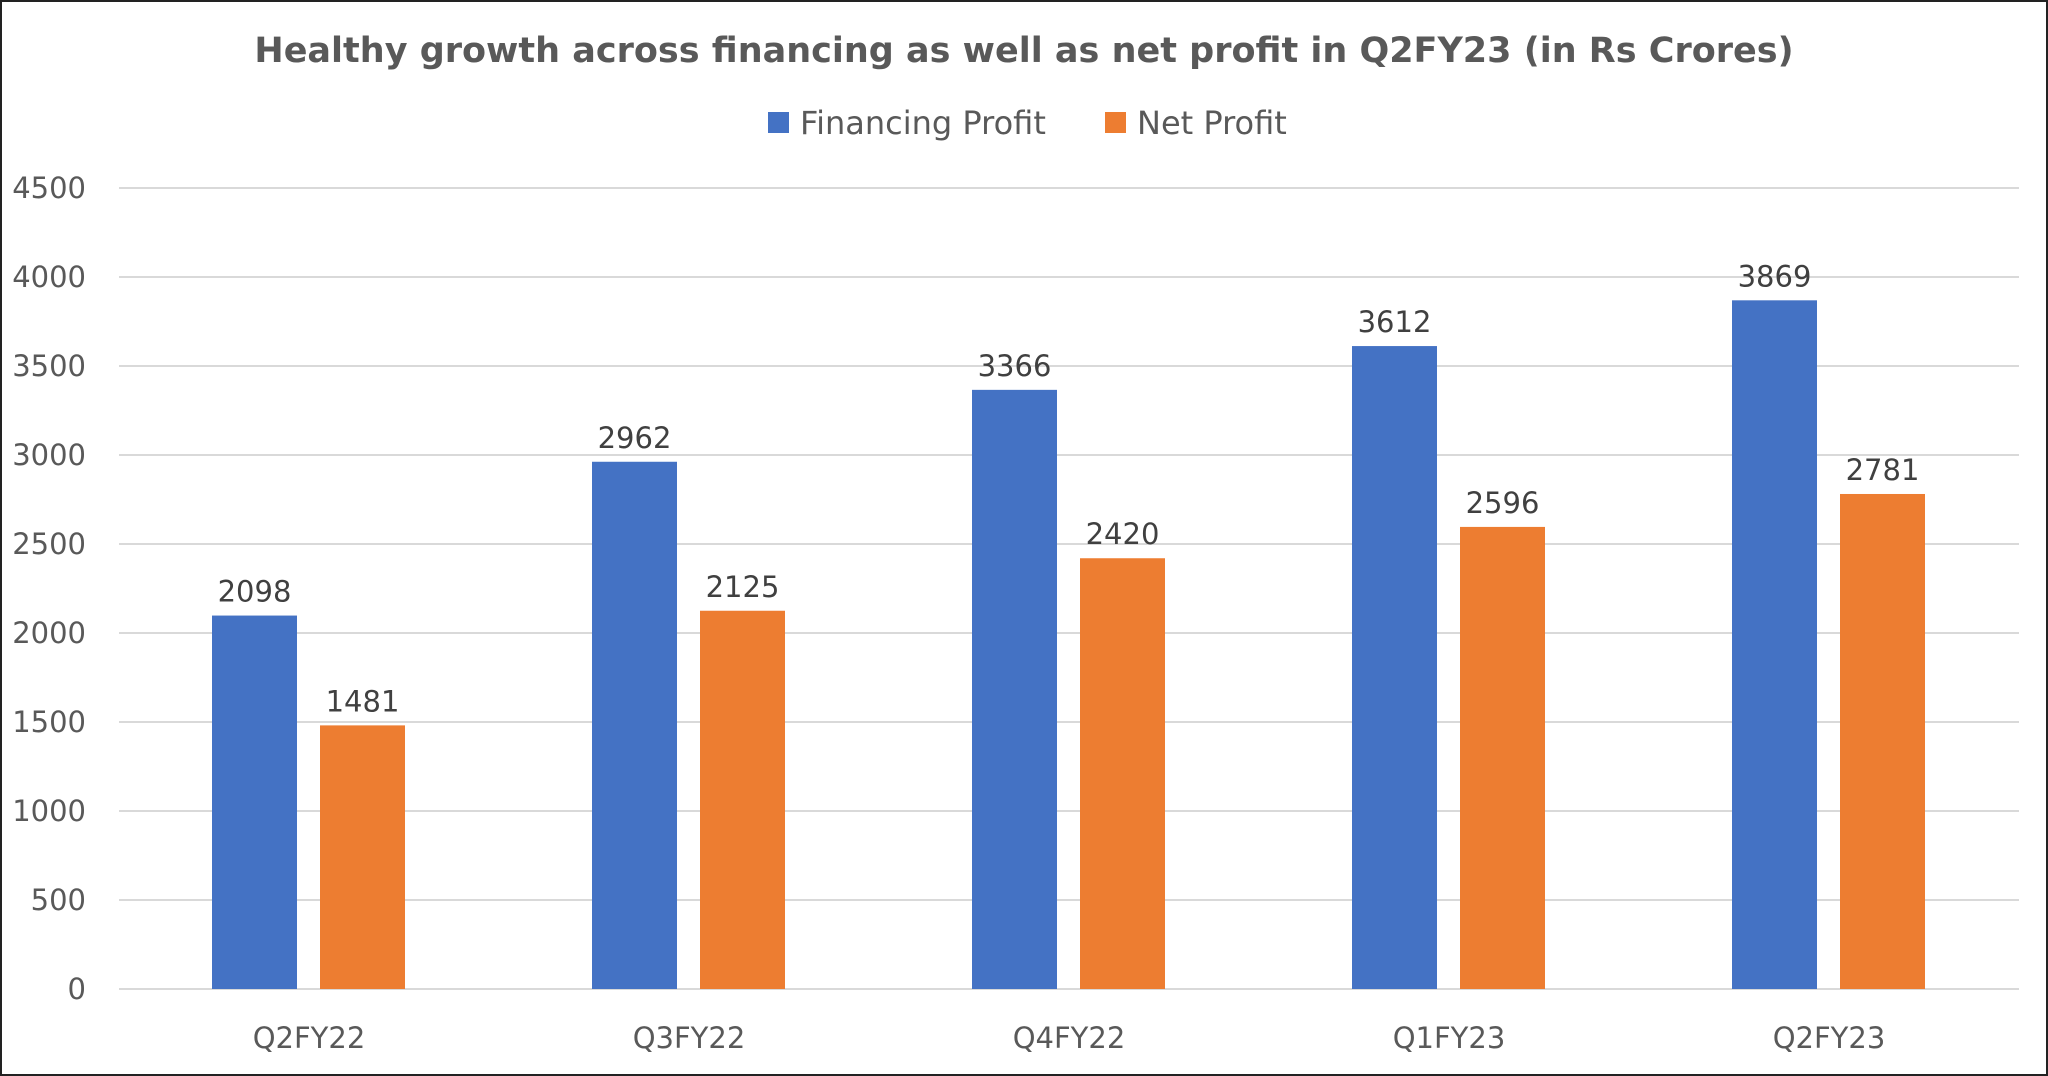 The width and height of the screenshot is (2048, 1076). Describe the element at coordinates (77, 989) in the screenshot. I see `y-tick-label: 0` at that location.